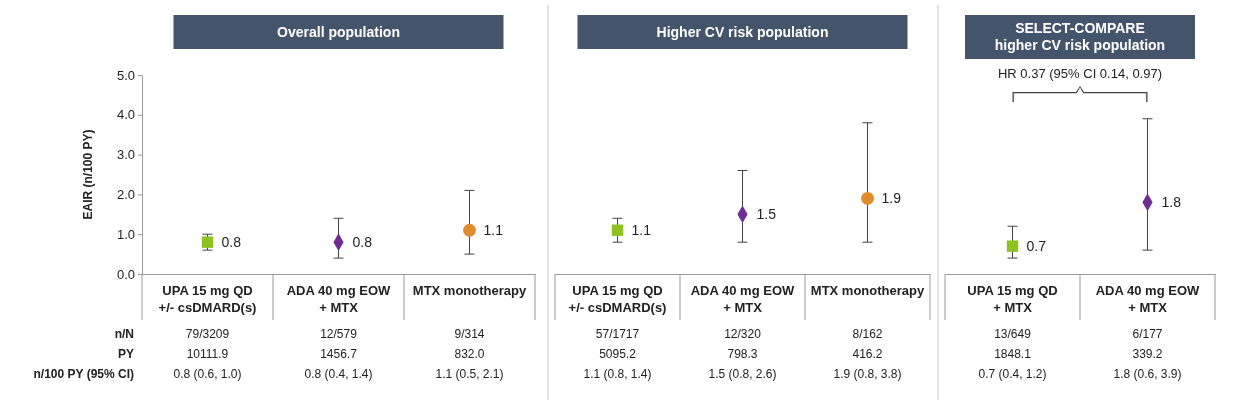  I want to click on text: 6/177, so click(1147, 334).